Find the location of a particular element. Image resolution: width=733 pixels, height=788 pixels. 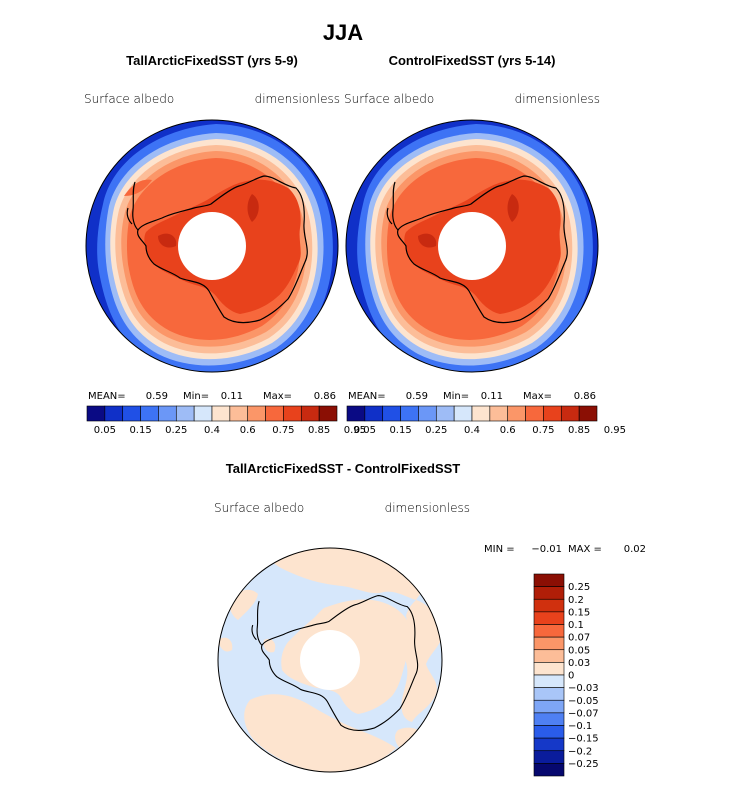

panel-a-colorbar-tick-label: 0.85 is located at coordinates (319, 430).